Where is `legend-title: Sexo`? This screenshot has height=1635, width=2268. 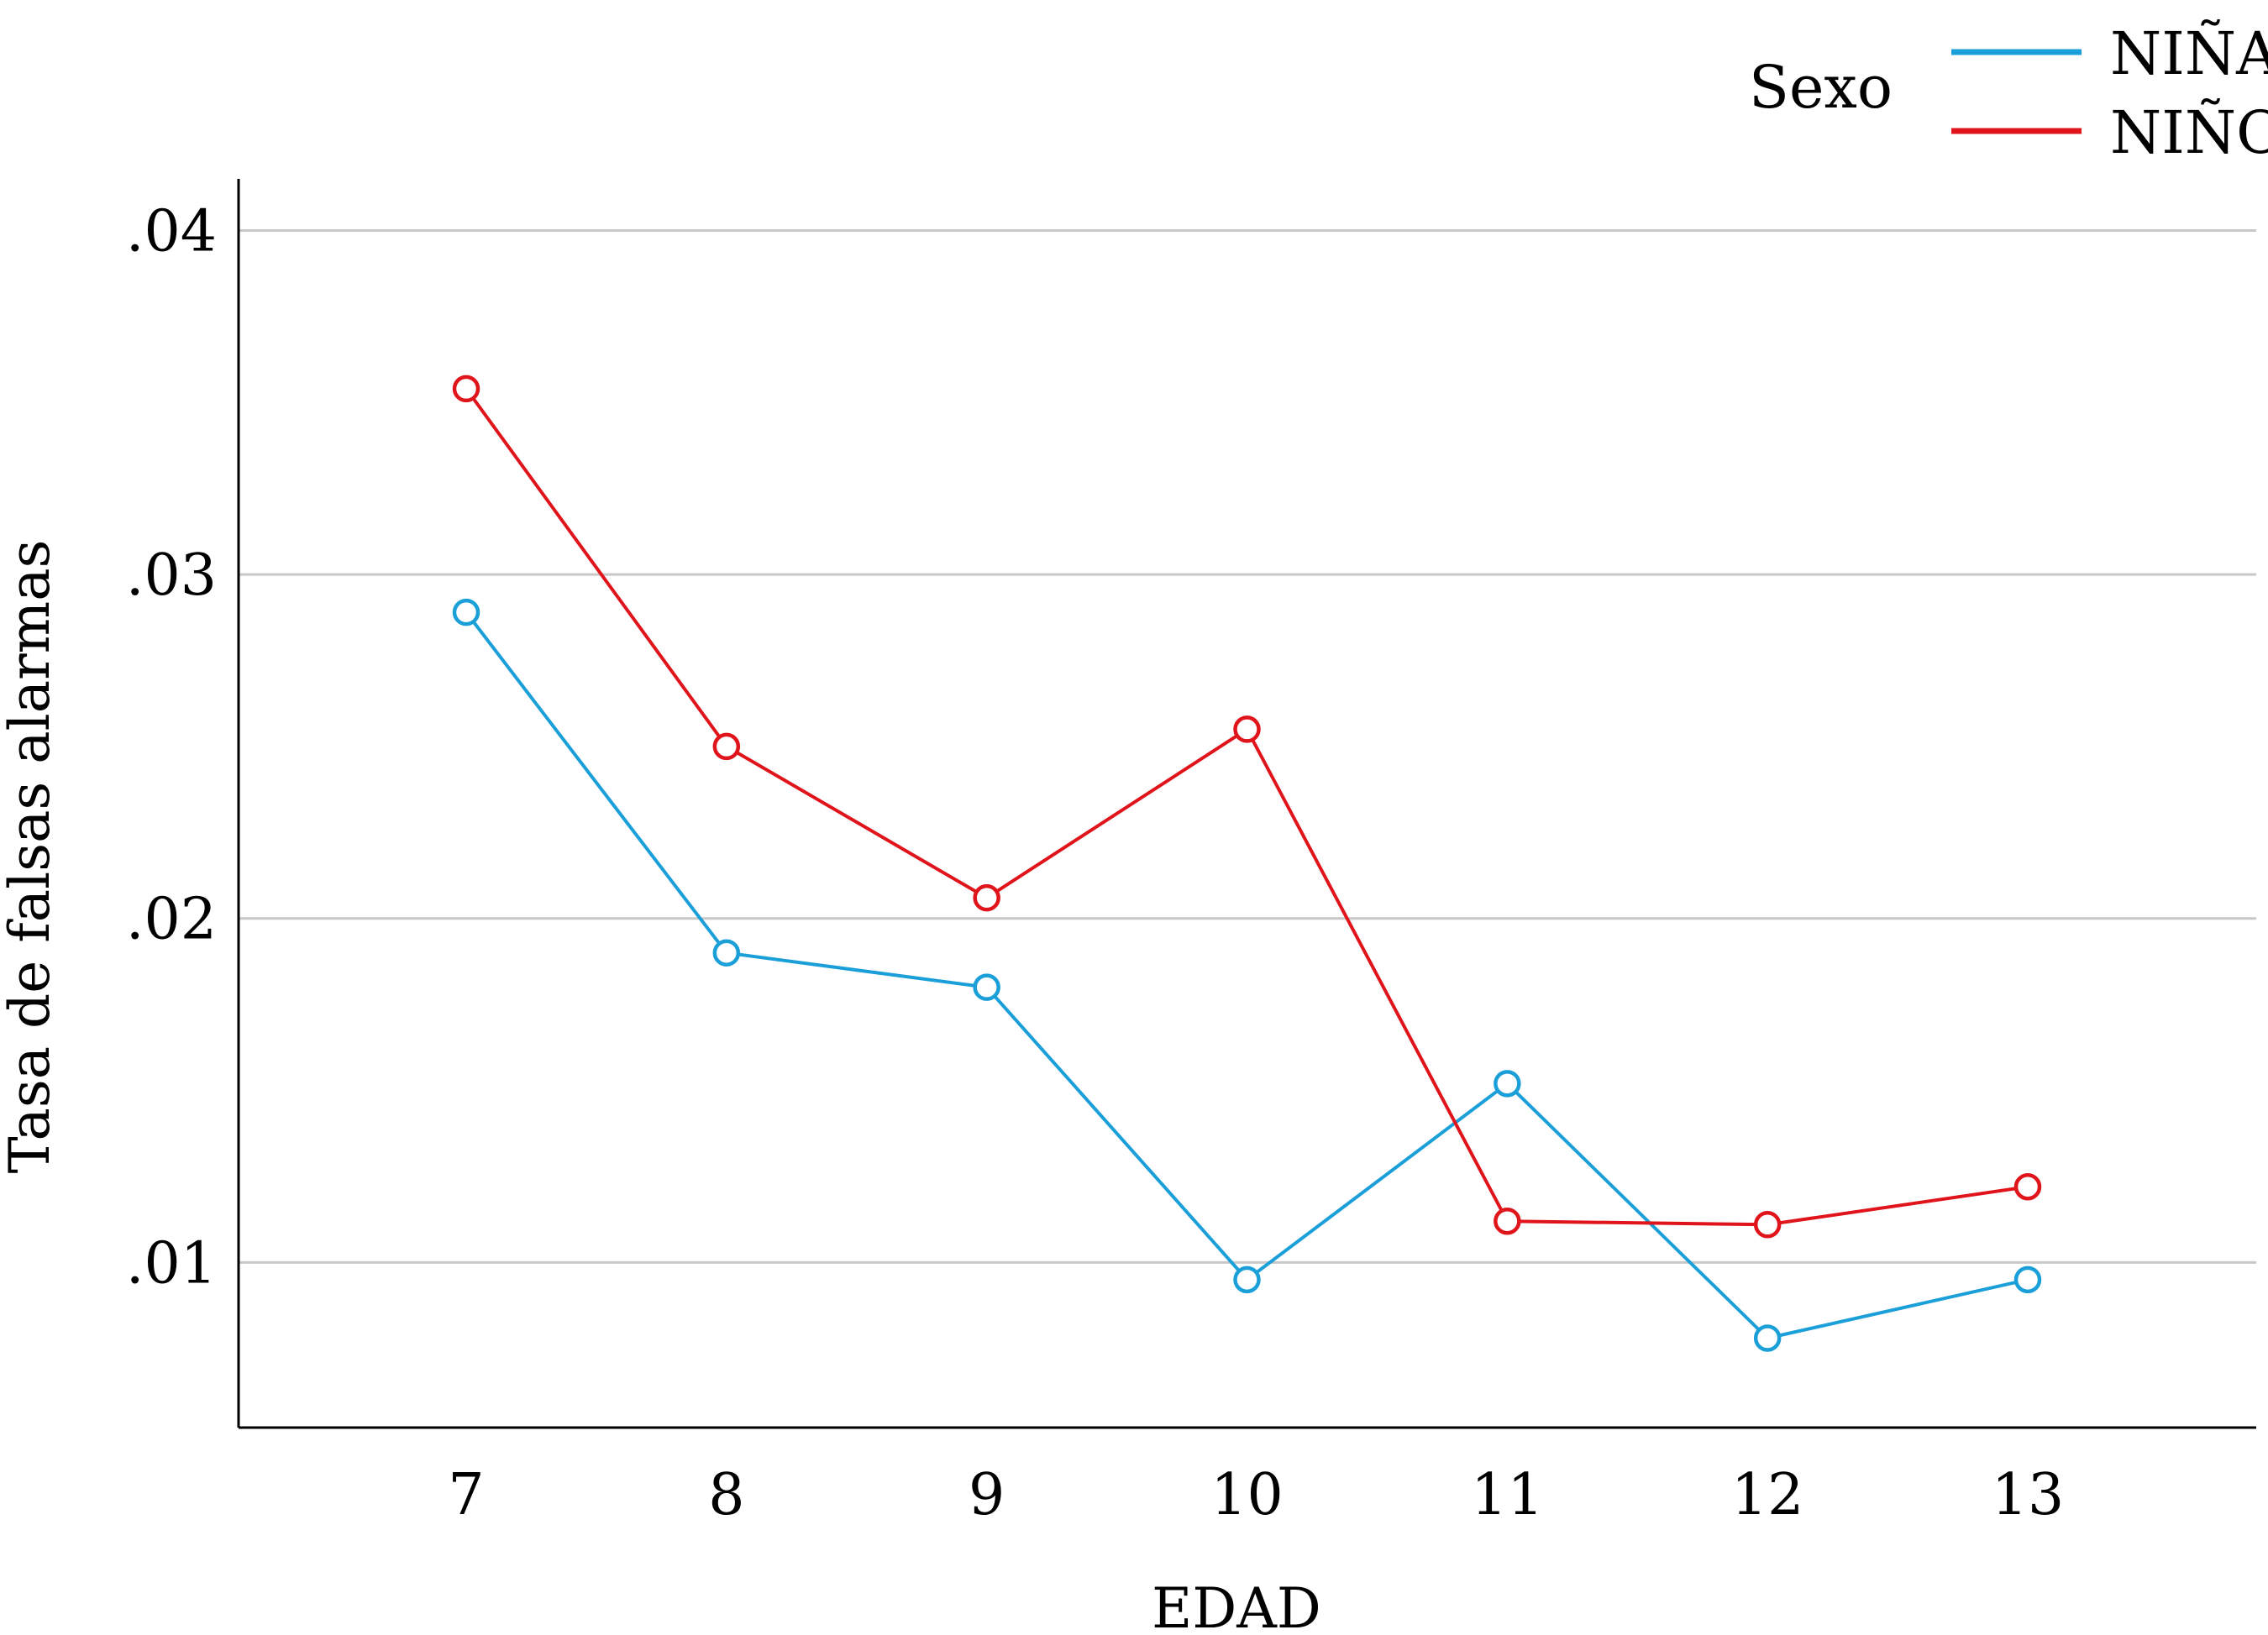 legend-title: Sexo is located at coordinates (1821, 87).